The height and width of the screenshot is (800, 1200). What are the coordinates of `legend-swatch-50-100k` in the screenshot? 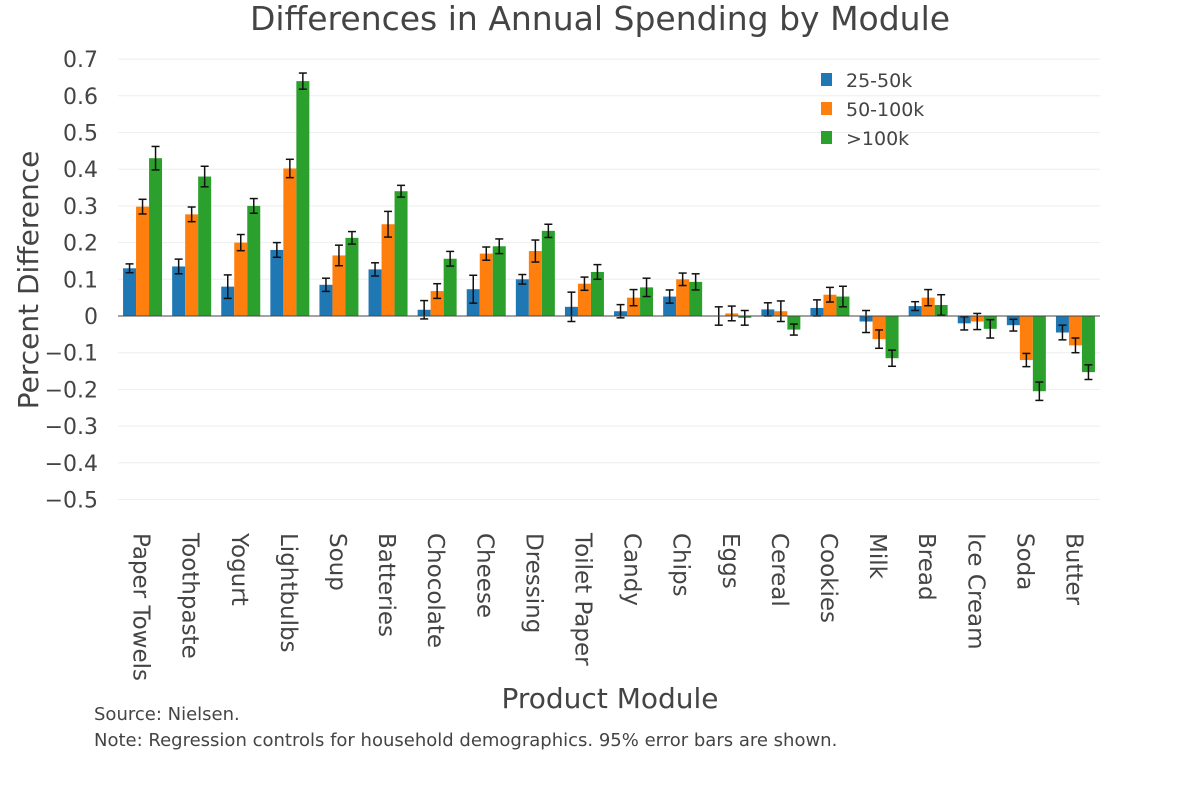 It's located at (826, 108).